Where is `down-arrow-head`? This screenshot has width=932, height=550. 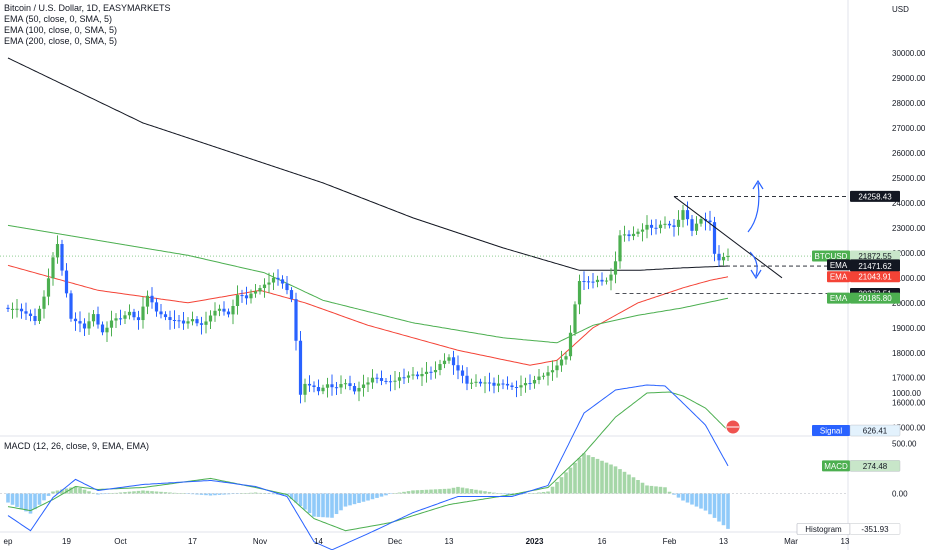
down-arrow-head is located at coordinates (756, 274).